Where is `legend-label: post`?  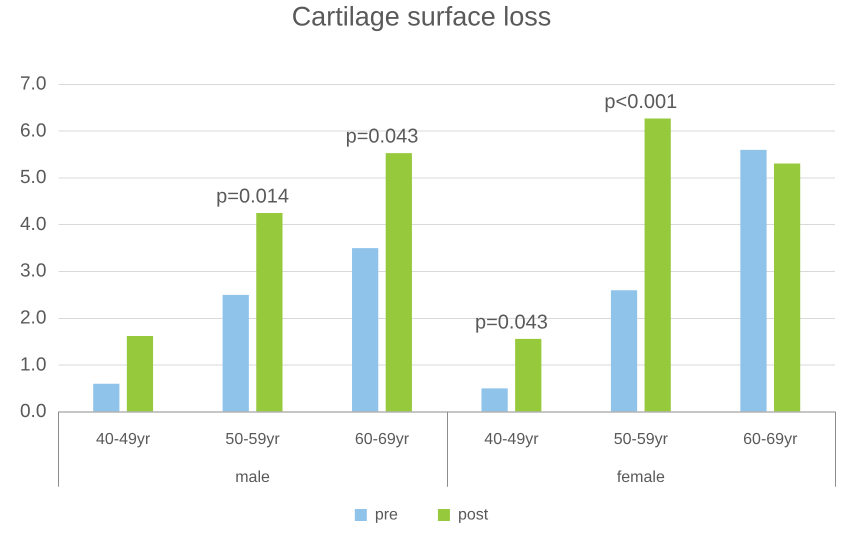 legend-label: post is located at coordinates (473, 515).